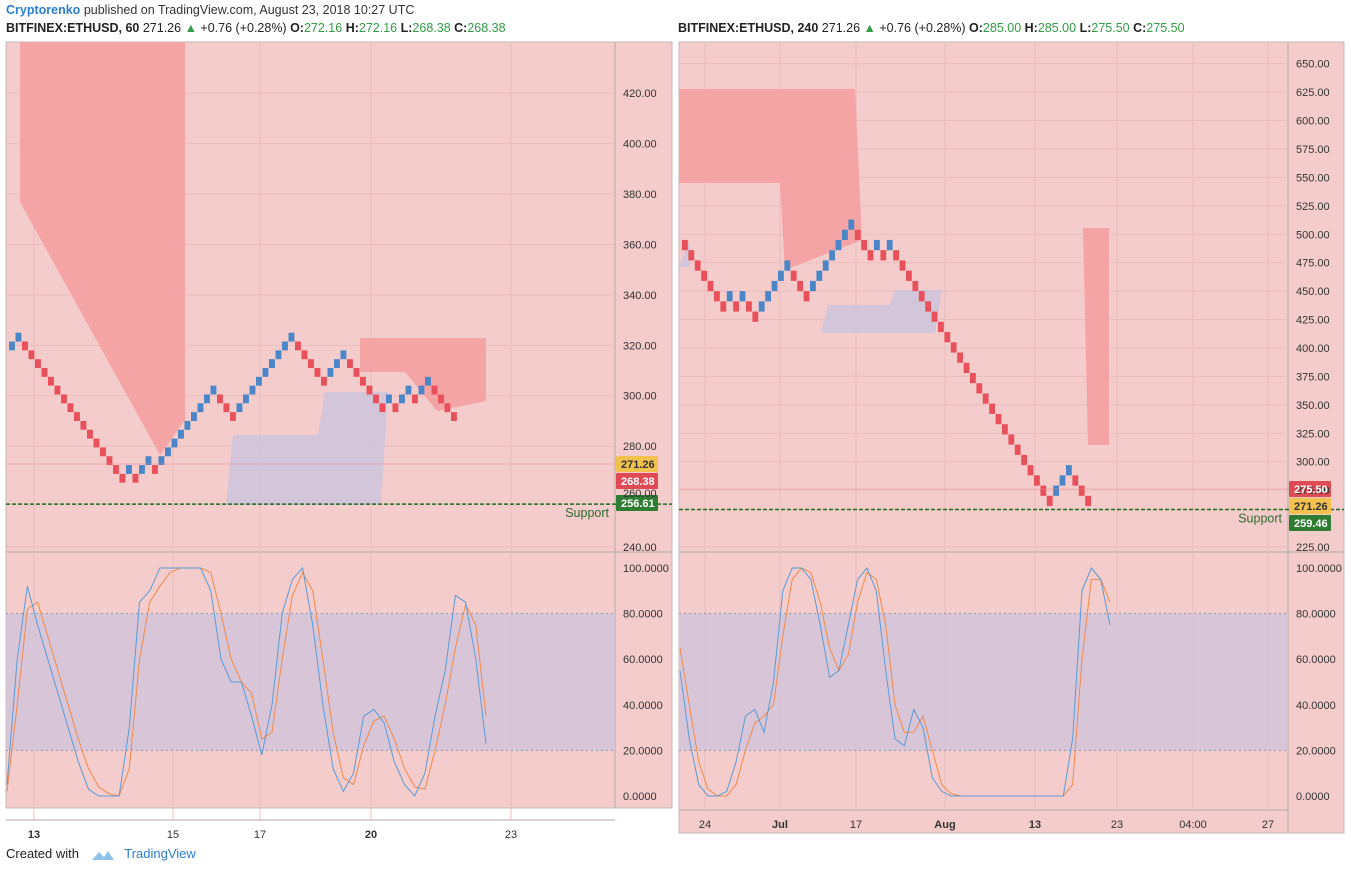 This screenshot has height=872, width=1351. What do you see at coordinates (1316, 751) in the screenshot?
I see `osc-tick-label: 20.0000` at bounding box center [1316, 751].